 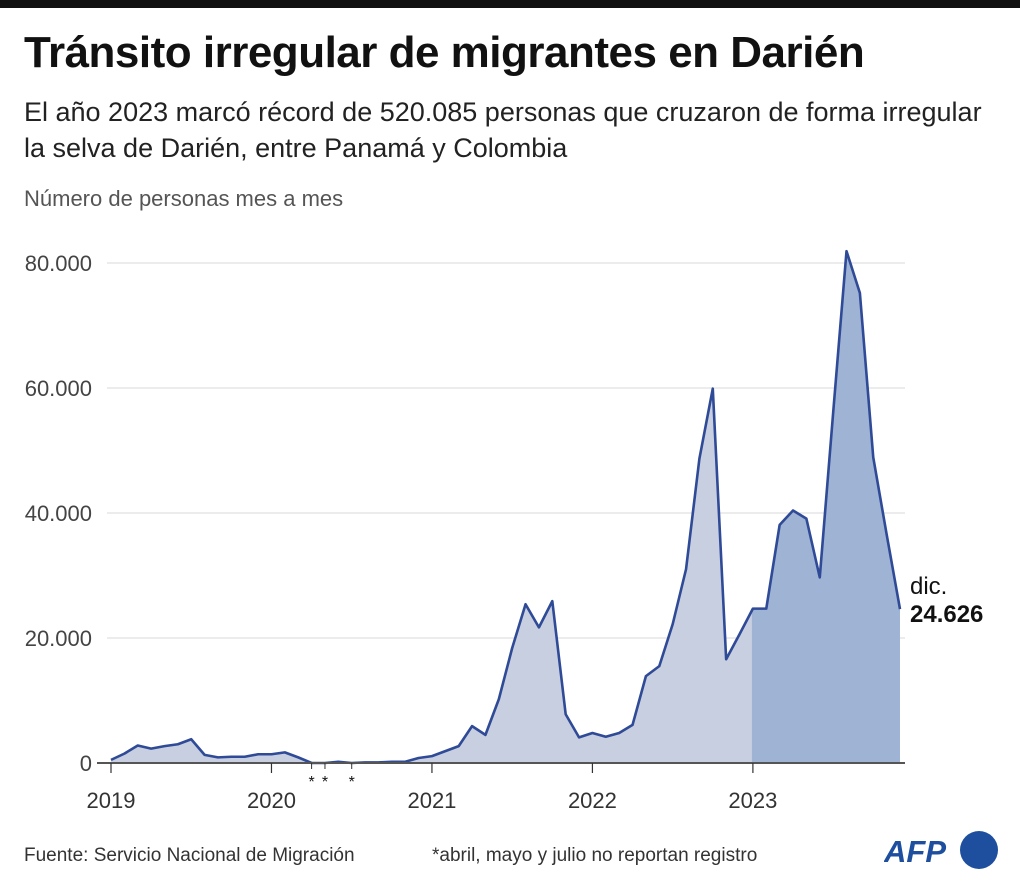 What do you see at coordinates (86, 763) in the screenshot?
I see `y-tick-label: 0` at bounding box center [86, 763].